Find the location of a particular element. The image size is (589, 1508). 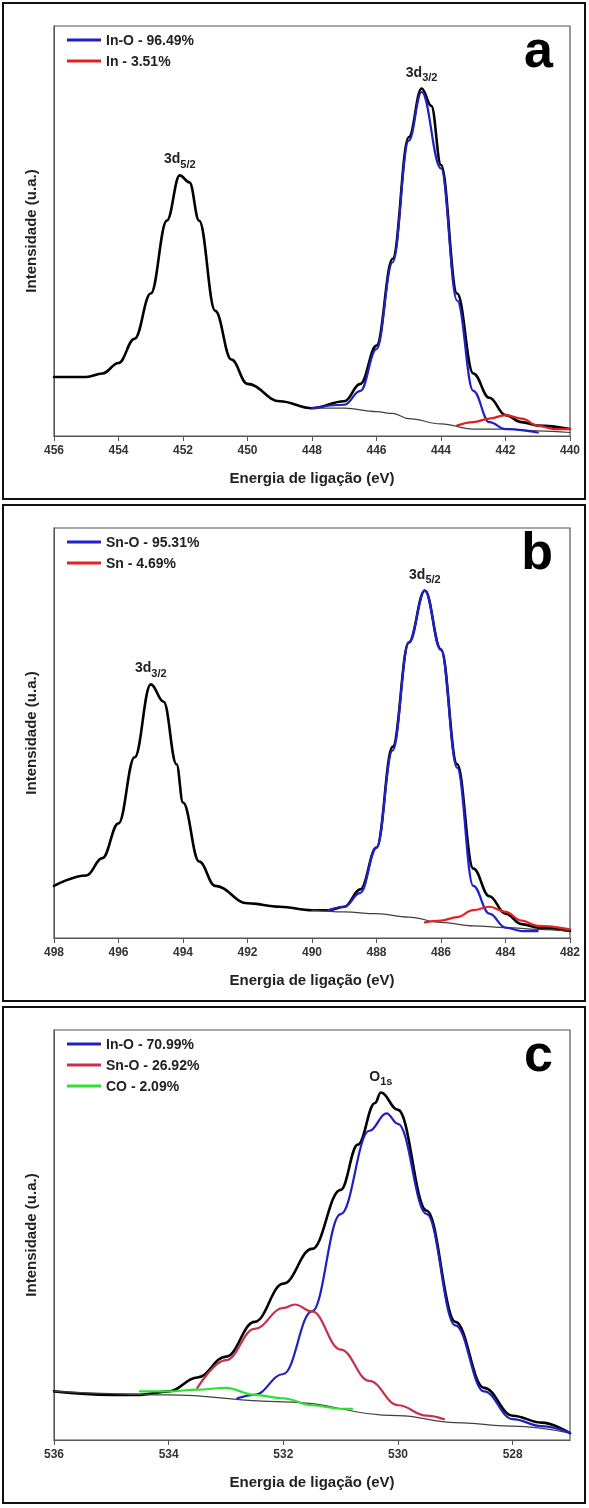

x-tick-label: 440 is located at coordinates (570, 450).